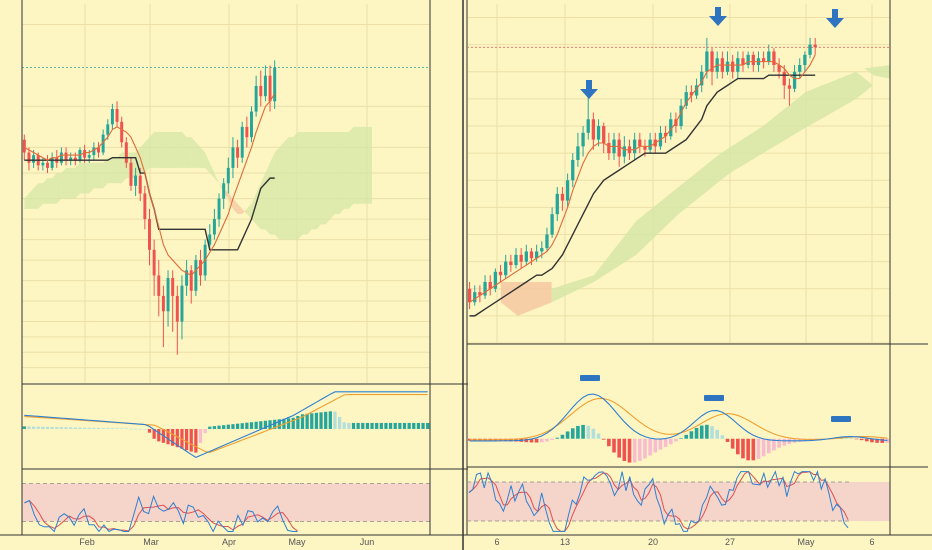 The height and width of the screenshot is (550, 932). I want to click on right-macd-line, so click(678, 417).